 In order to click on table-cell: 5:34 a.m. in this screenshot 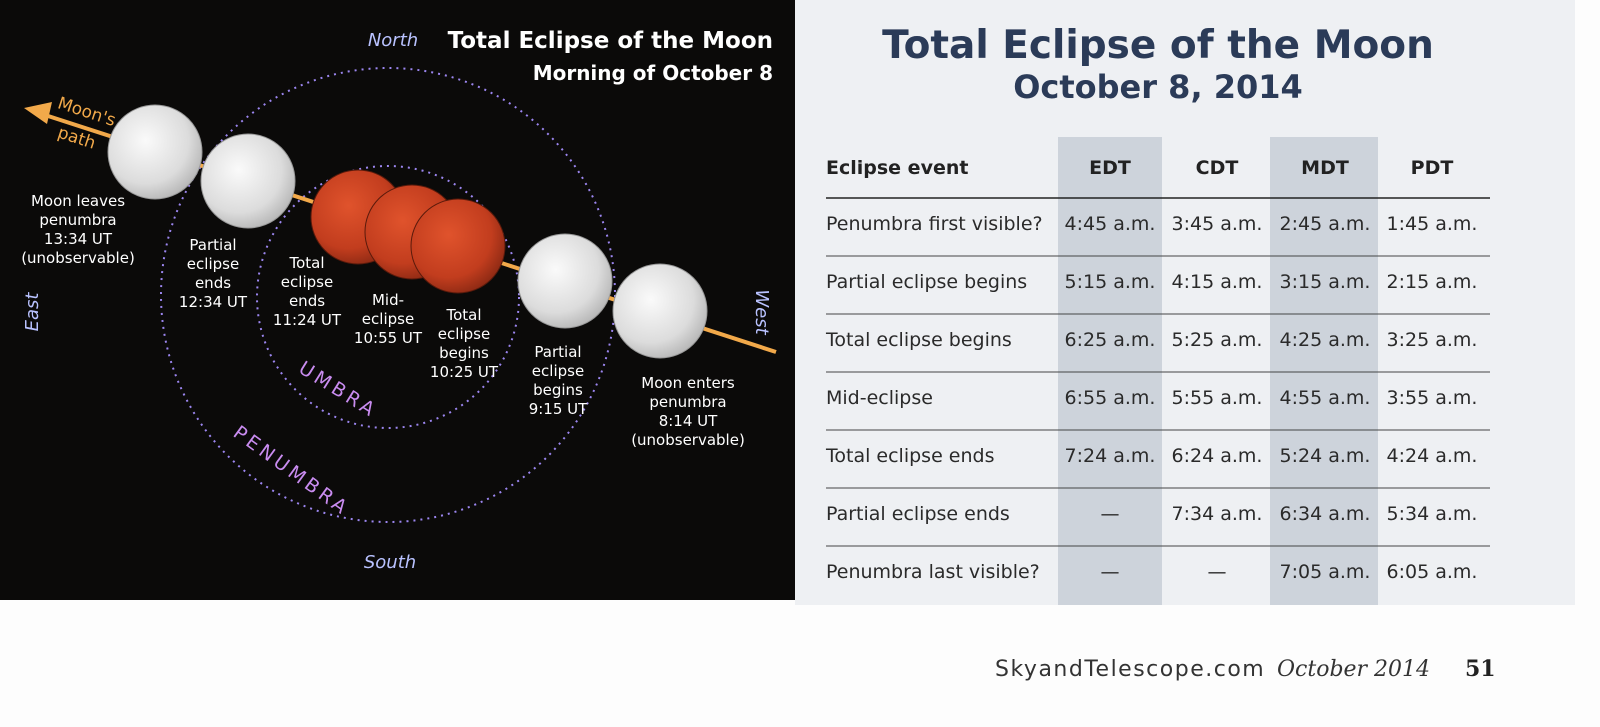, I will do `click(1432, 514)`.